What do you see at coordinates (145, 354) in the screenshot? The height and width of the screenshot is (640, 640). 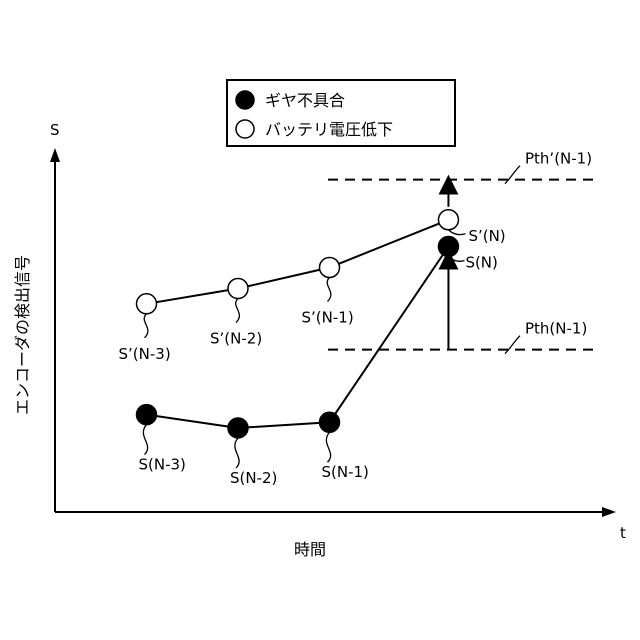 I see `point-label: S’(N-3)` at bounding box center [145, 354].